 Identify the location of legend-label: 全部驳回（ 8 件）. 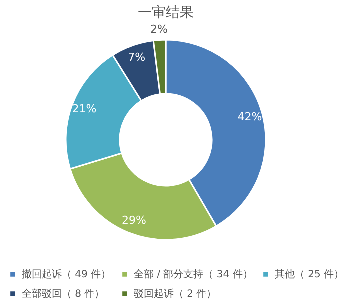
(63, 294).